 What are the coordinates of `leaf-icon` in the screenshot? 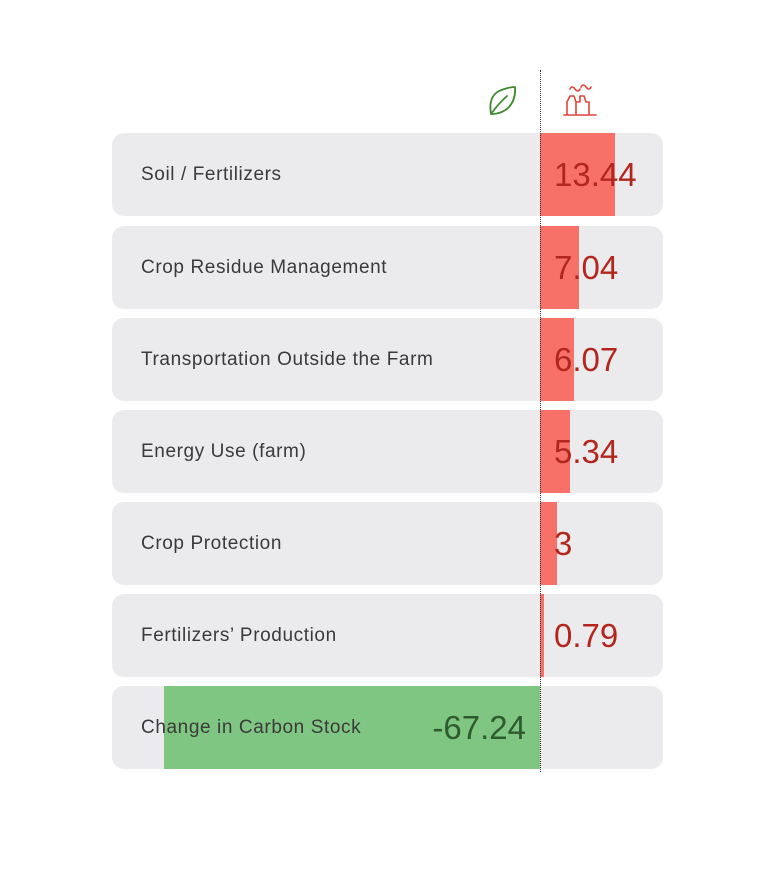 It's located at (503, 100).